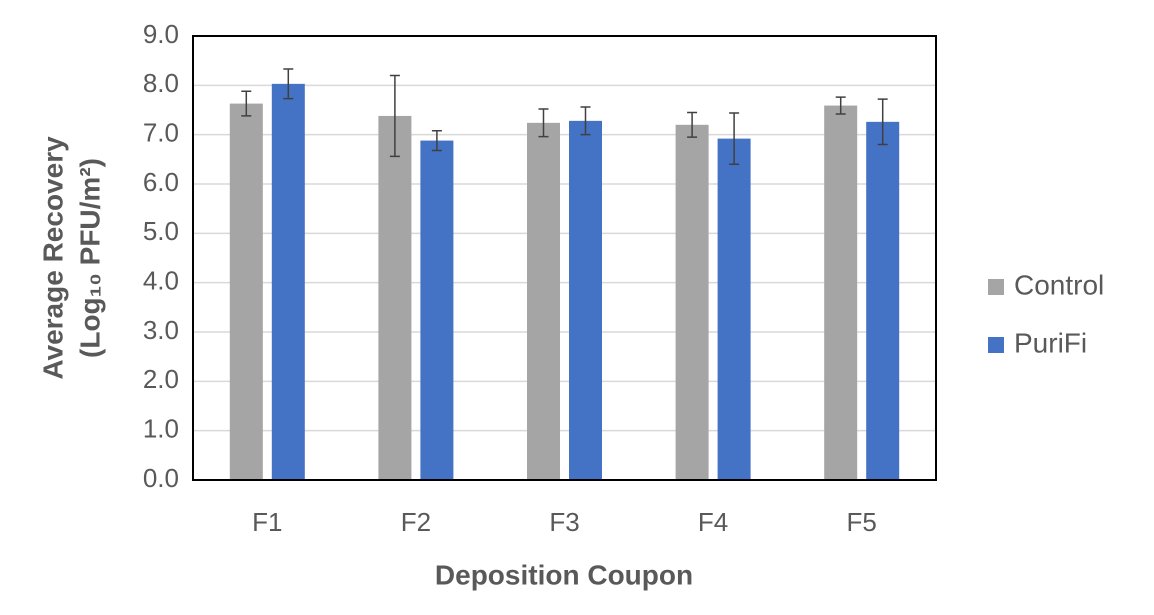 This screenshot has height=615, width=1154. I want to click on y-tick-label: 0.0, so click(161, 478).